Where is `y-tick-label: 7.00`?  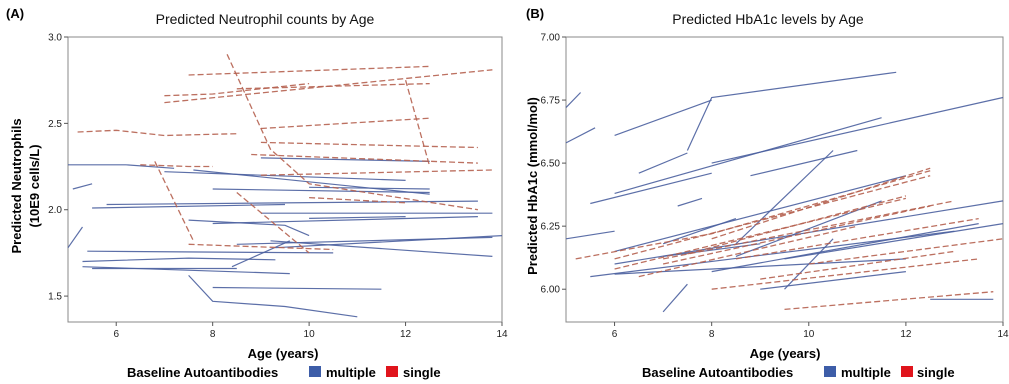 y-tick-label: 7.00 is located at coordinates (551, 38).